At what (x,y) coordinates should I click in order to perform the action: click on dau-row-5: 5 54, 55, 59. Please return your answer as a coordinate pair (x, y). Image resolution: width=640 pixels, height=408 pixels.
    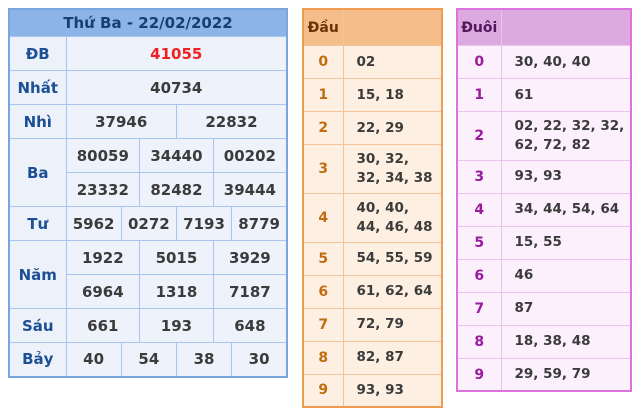
    Looking at the image, I should click on (372, 258).